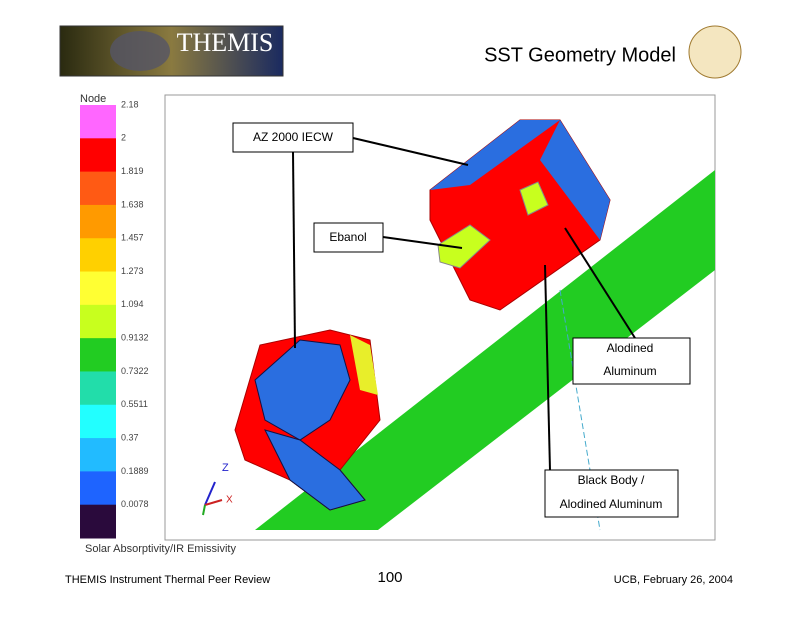 Image resolution: width=792 pixels, height=617 pixels. Describe the element at coordinates (140, 51) in the screenshot. I see `logo-art` at that location.